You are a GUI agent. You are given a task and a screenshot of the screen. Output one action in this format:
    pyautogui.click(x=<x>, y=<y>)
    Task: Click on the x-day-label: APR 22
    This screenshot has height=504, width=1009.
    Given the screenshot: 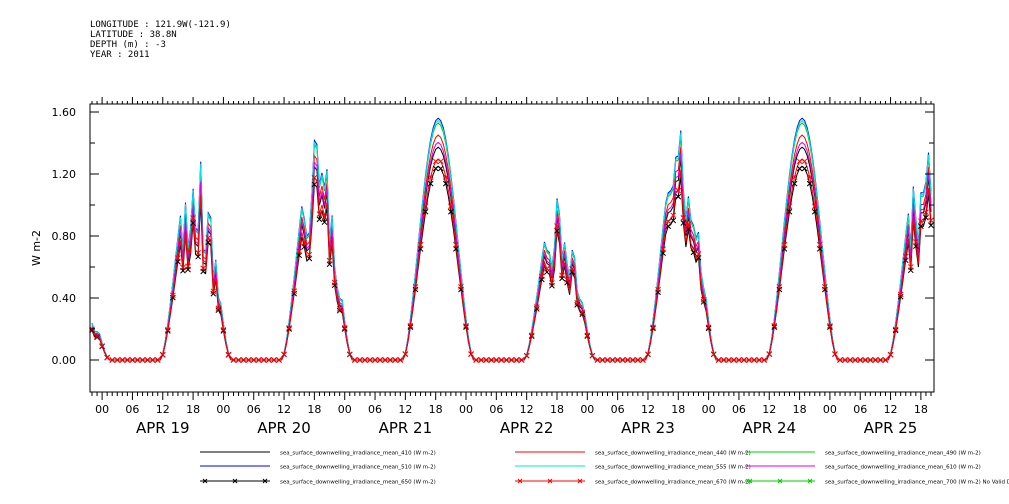 What is the action you would take?
    pyautogui.click(x=527, y=428)
    